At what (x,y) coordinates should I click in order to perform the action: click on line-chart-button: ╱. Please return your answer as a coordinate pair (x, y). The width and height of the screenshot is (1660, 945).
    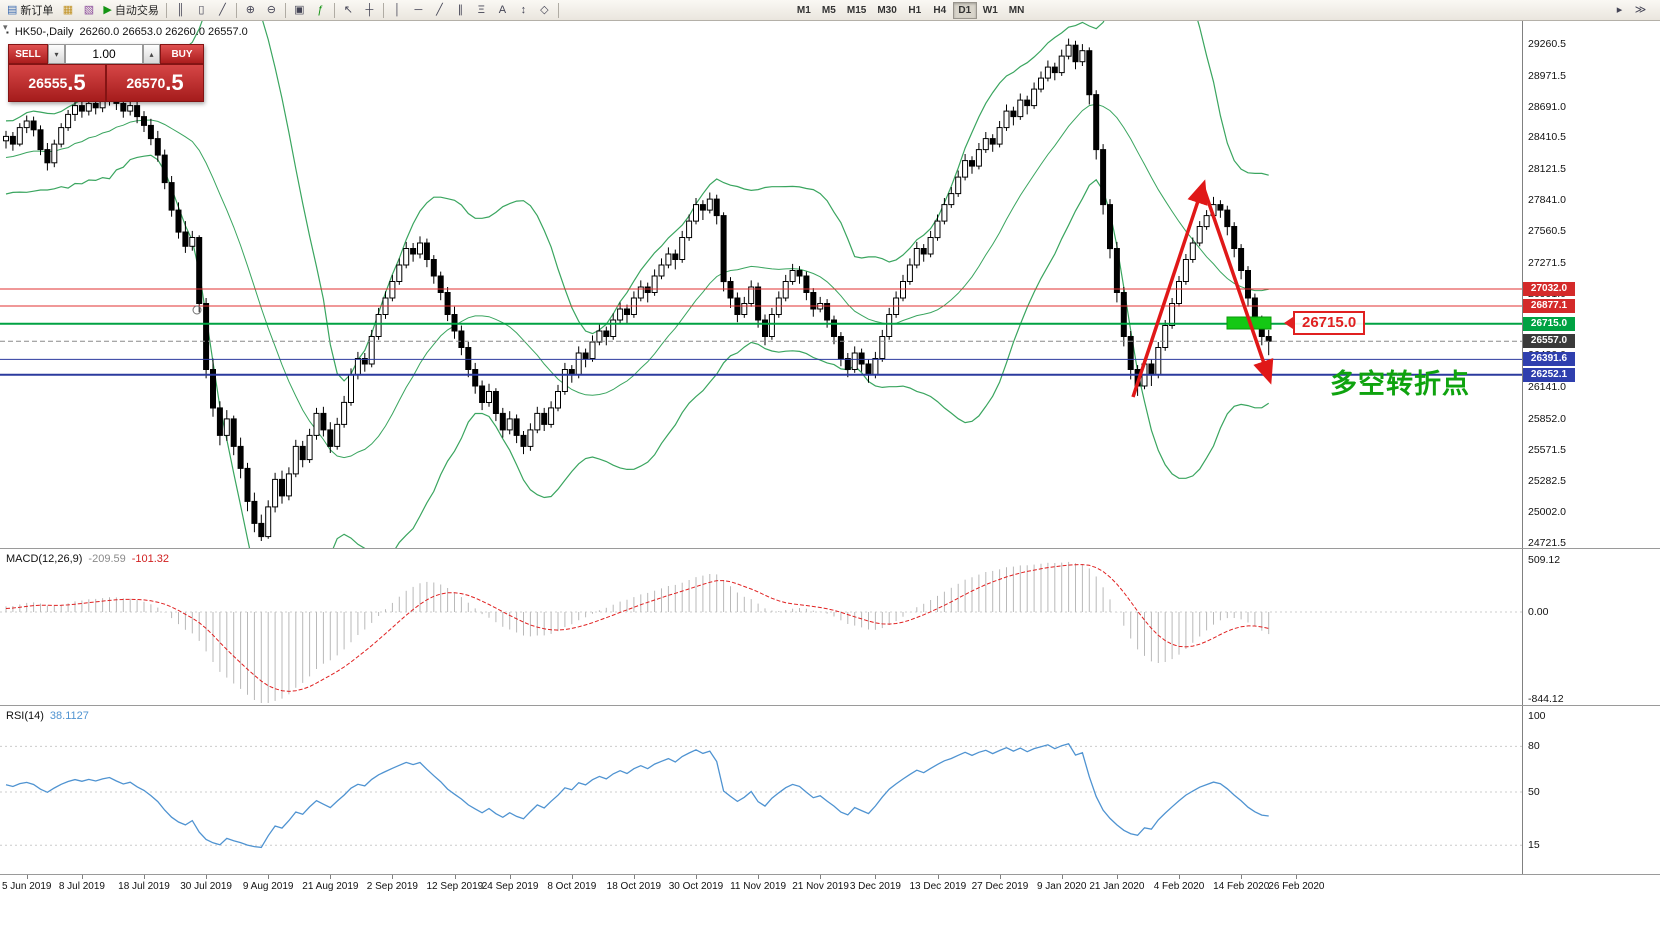
    Looking at the image, I should click on (222, 10).